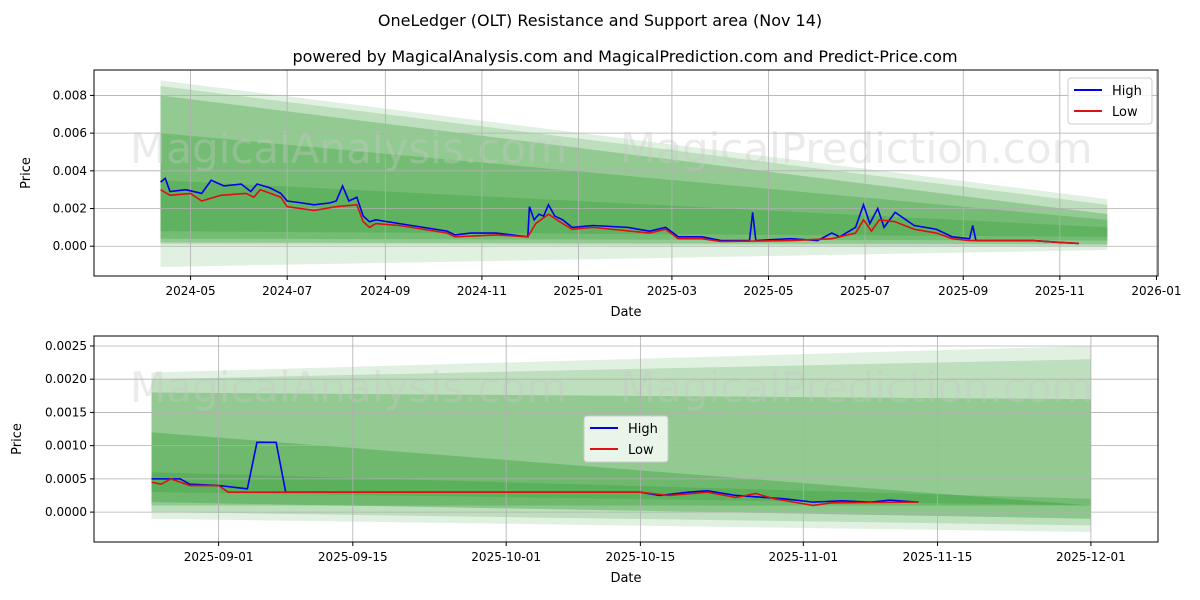 This screenshot has width=1200, height=600. Describe the element at coordinates (66, 379) in the screenshot. I see `y-tick-label: 0.0020` at that location.